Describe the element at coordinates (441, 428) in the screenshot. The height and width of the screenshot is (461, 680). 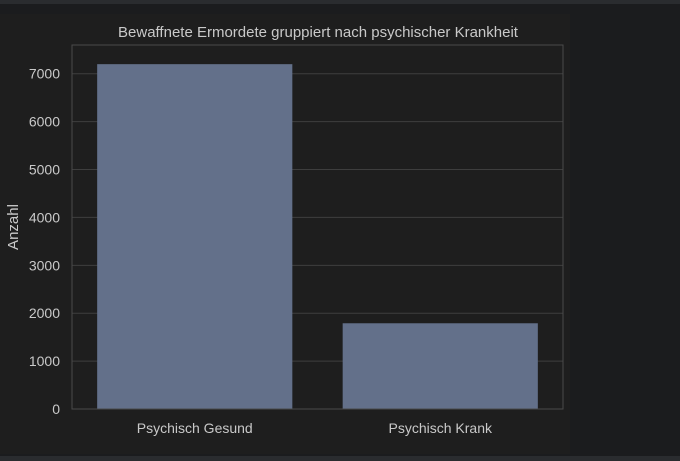
I see `x-tick-label: Psychisch Krank` at that location.